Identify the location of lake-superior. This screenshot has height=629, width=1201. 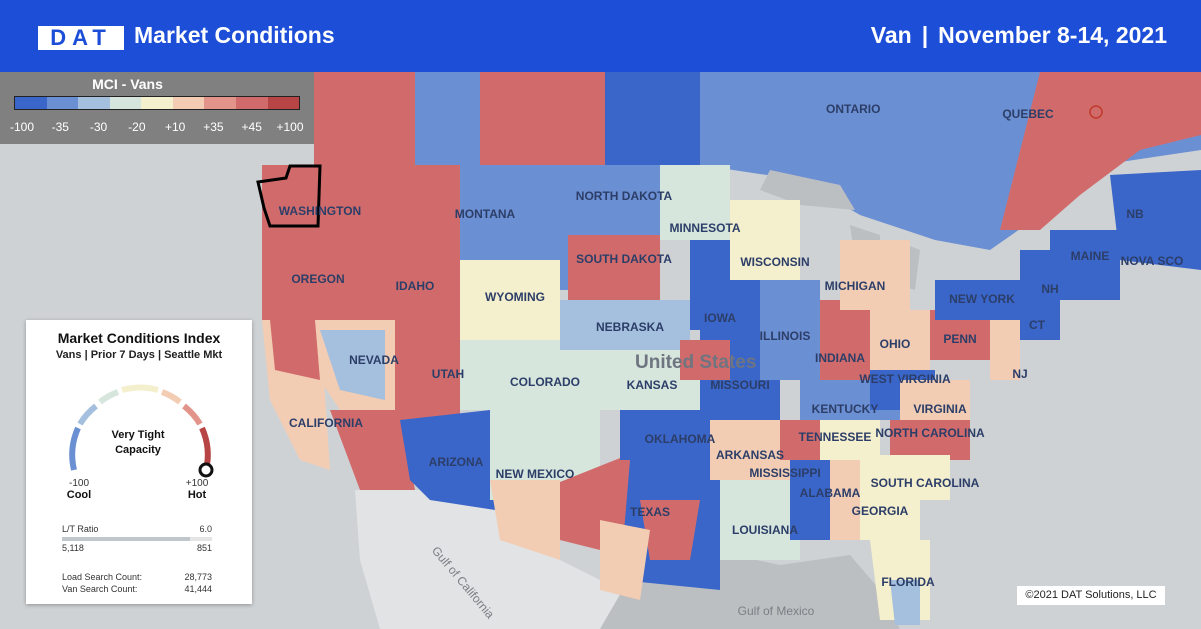
(807, 190).